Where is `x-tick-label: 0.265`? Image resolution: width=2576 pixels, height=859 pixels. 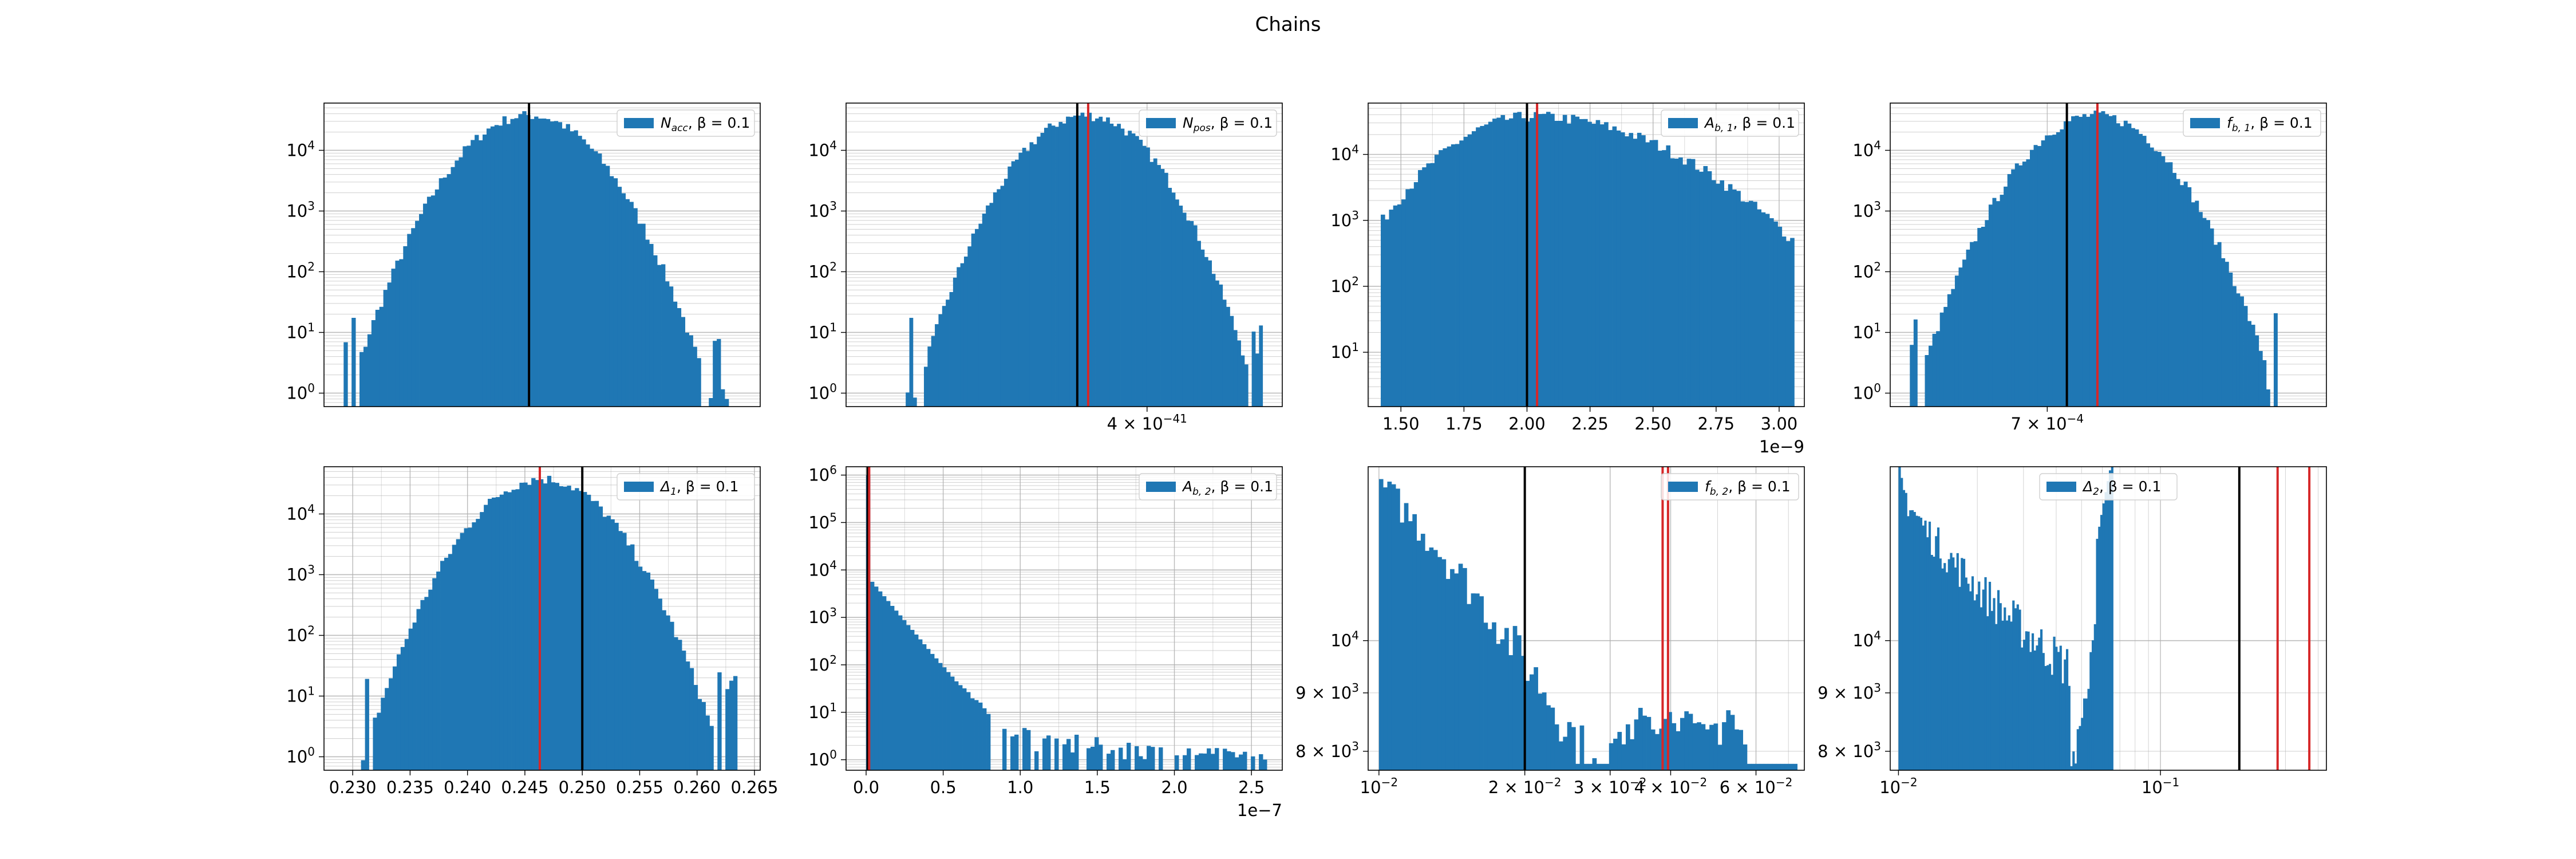 x-tick-label: 0.265 is located at coordinates (754, 787).